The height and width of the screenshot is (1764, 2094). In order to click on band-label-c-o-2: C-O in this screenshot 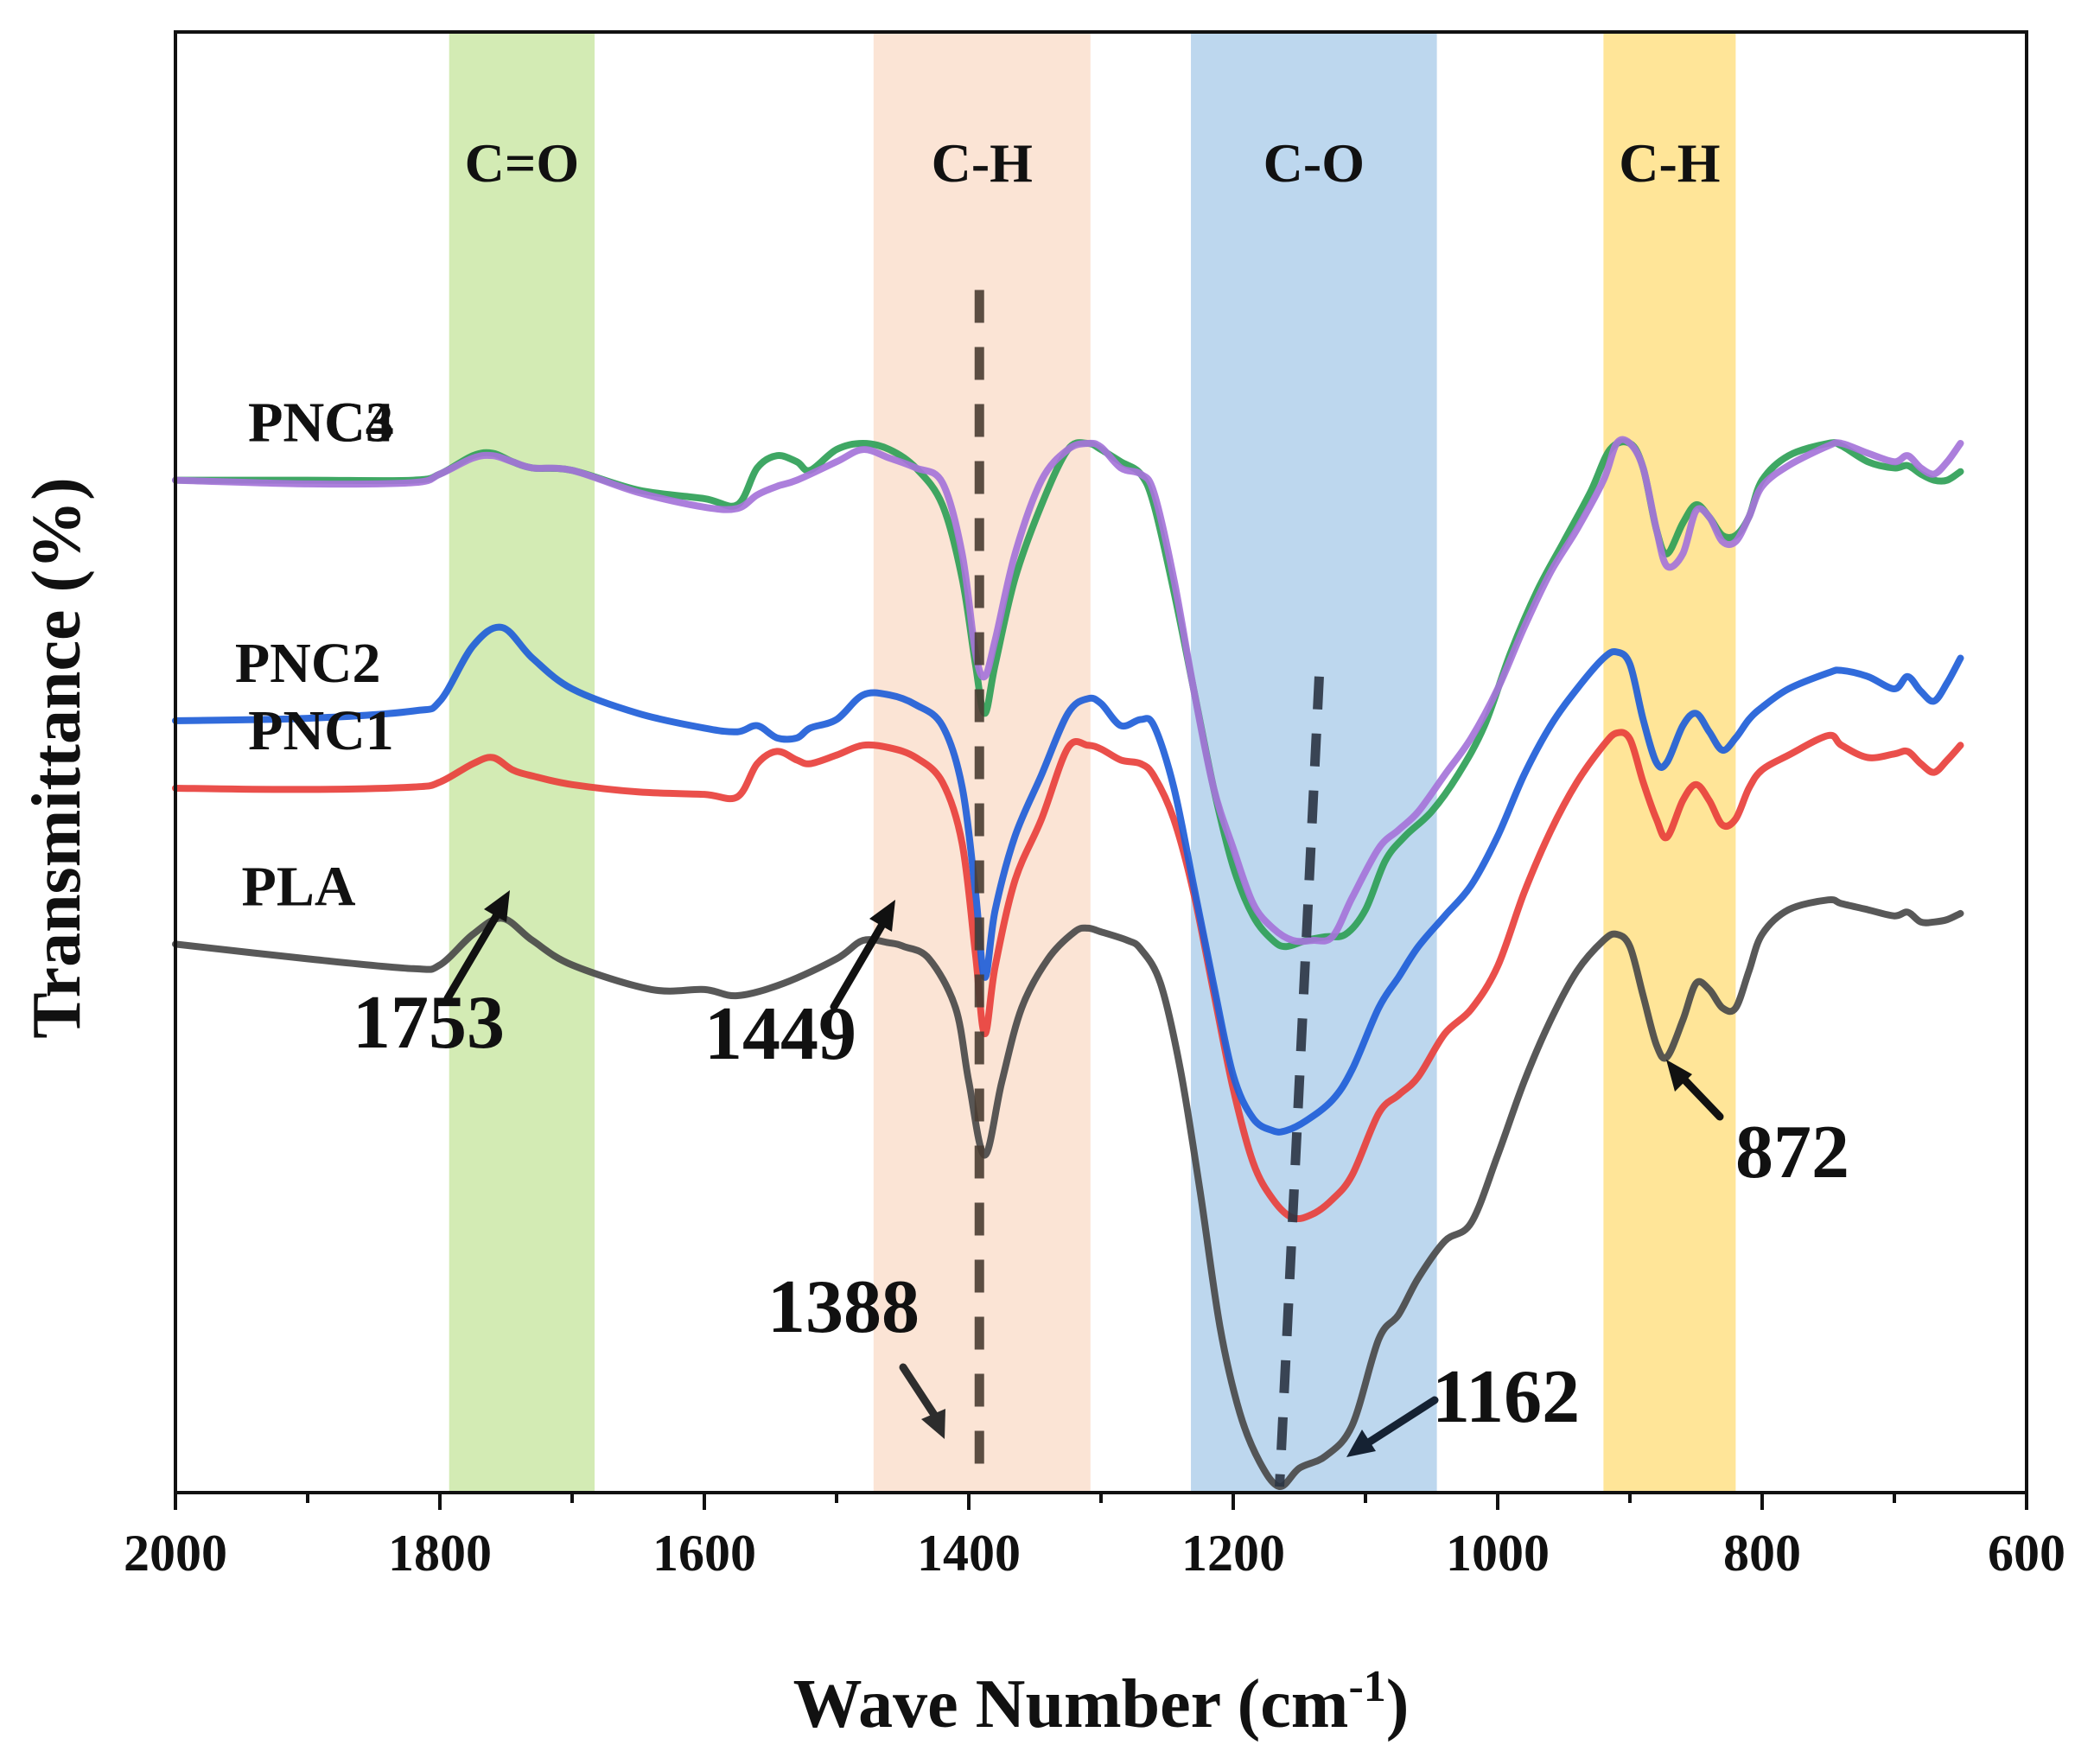, I will do `click(1314, 163)`.